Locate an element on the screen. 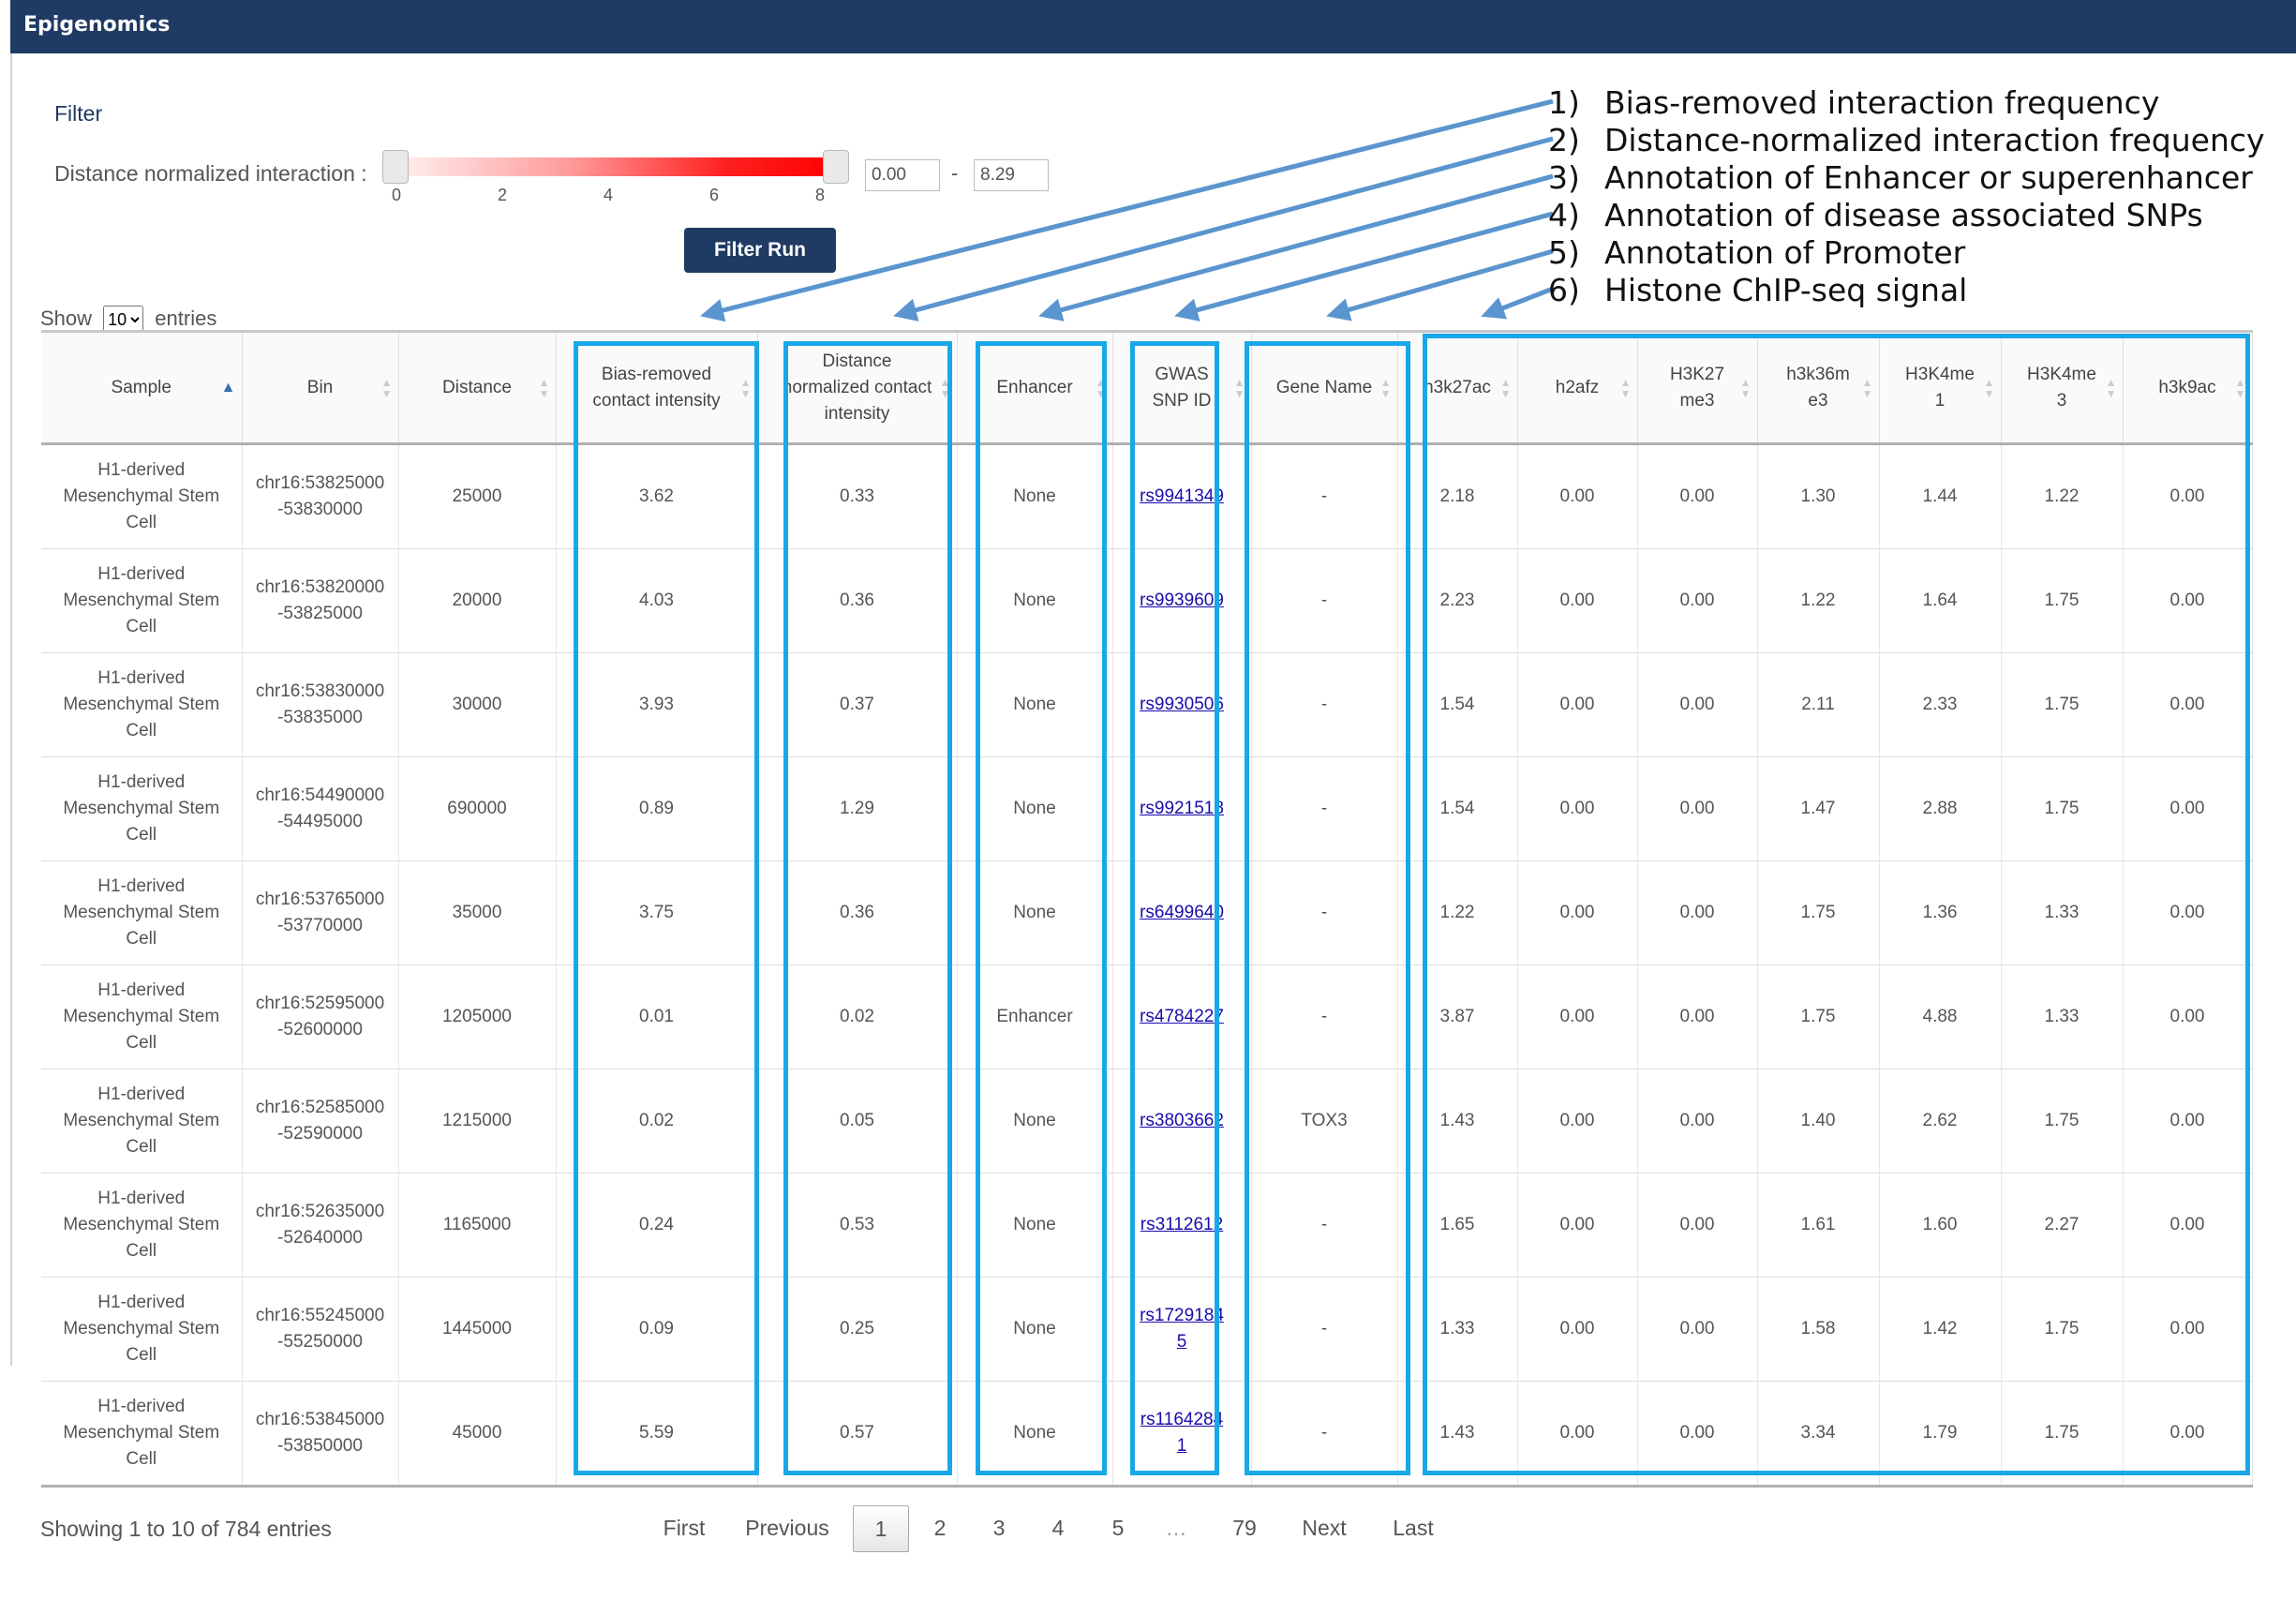 The width and height of the screenshot is (2296, 1600). cell-bias-removed: 3.62 is located at coordinates (657, 496).